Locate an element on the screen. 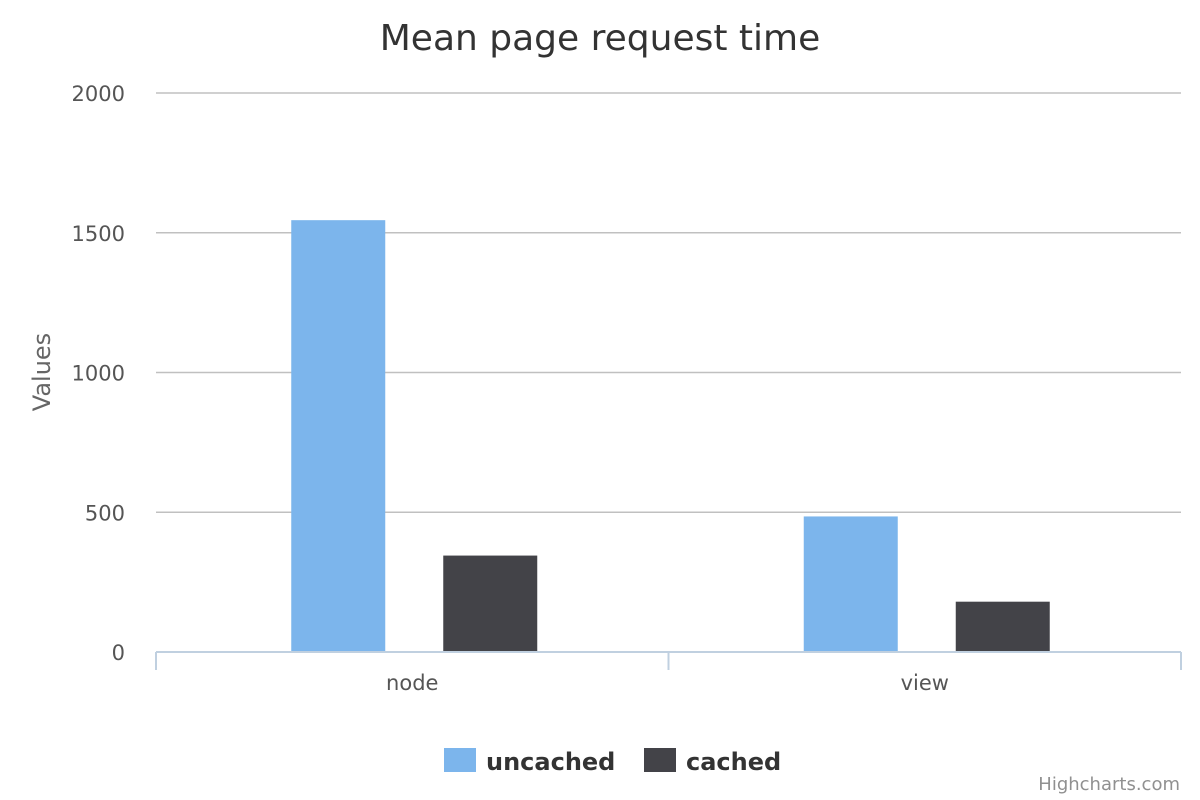 The height and width of the screenshot is (800, 1200). chart-title: Mean page request time is located at coordinates (600, 38).